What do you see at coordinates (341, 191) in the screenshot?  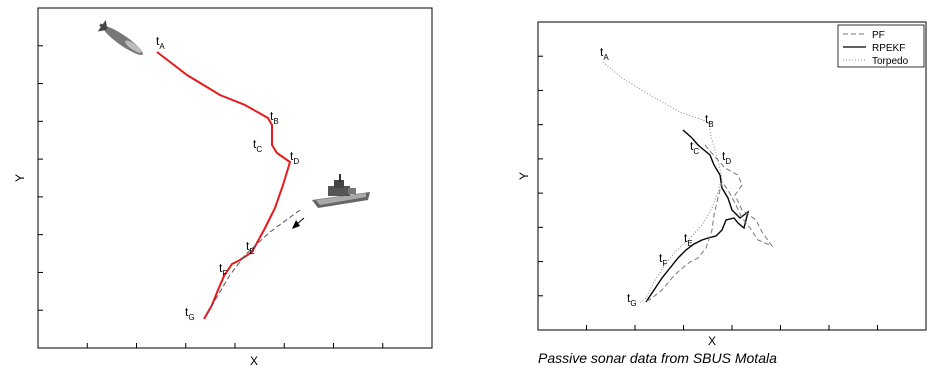 I see `ship-icon` at bounding box center [341, 191].